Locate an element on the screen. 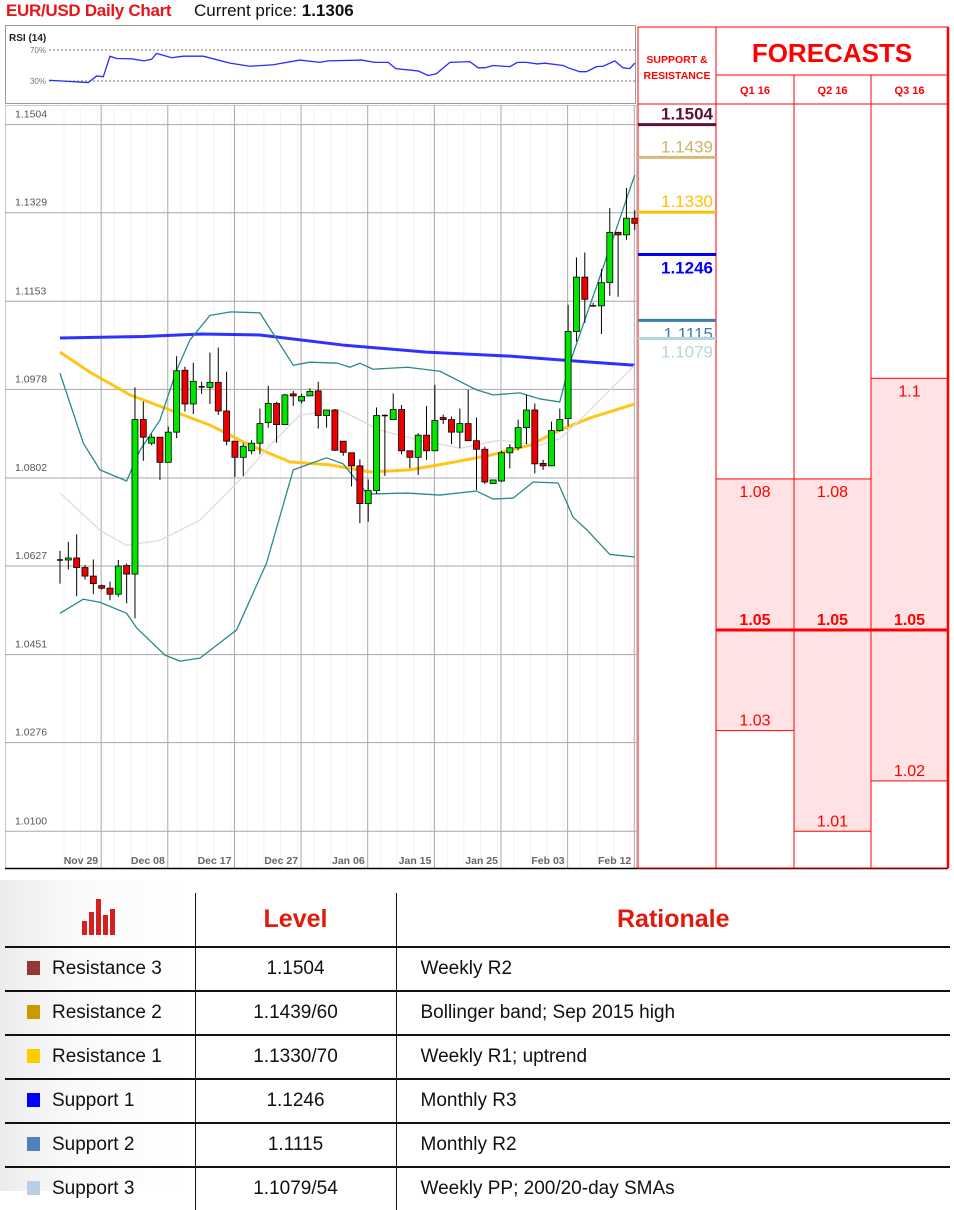 This screenshot has width=954, height=1210. level-value: 1.1115 is located at coordinates (295, 1144).